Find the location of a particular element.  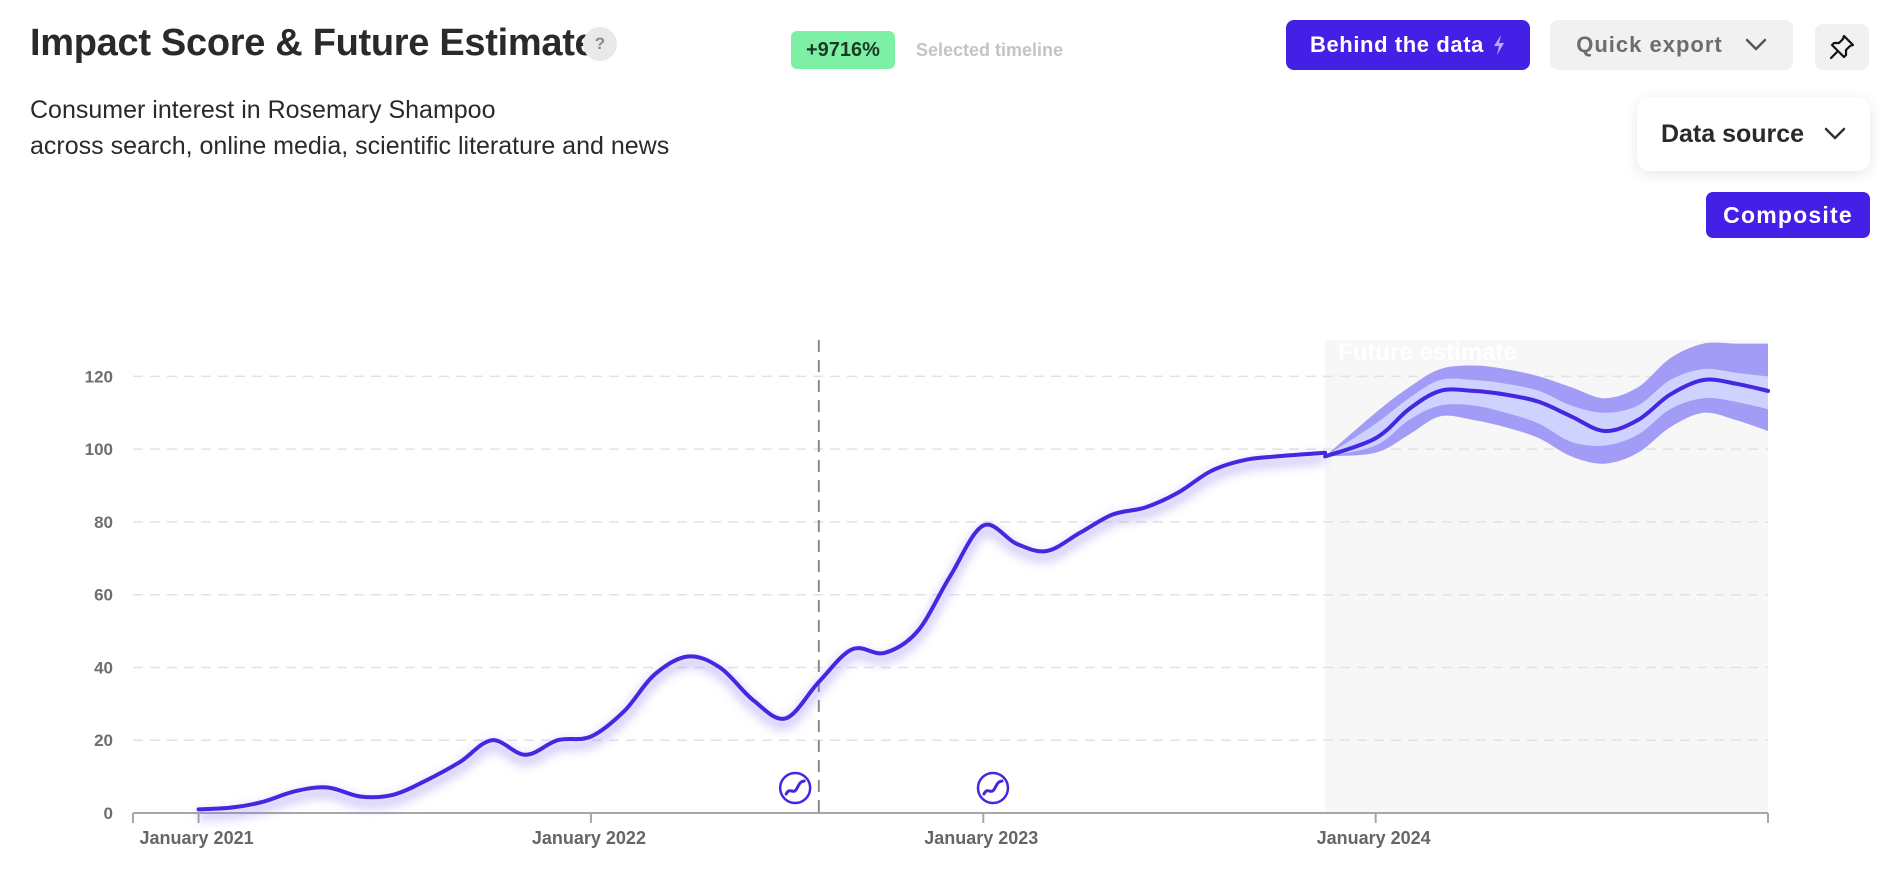

y-tick-label: 60 is located at coordinates (103, 595).